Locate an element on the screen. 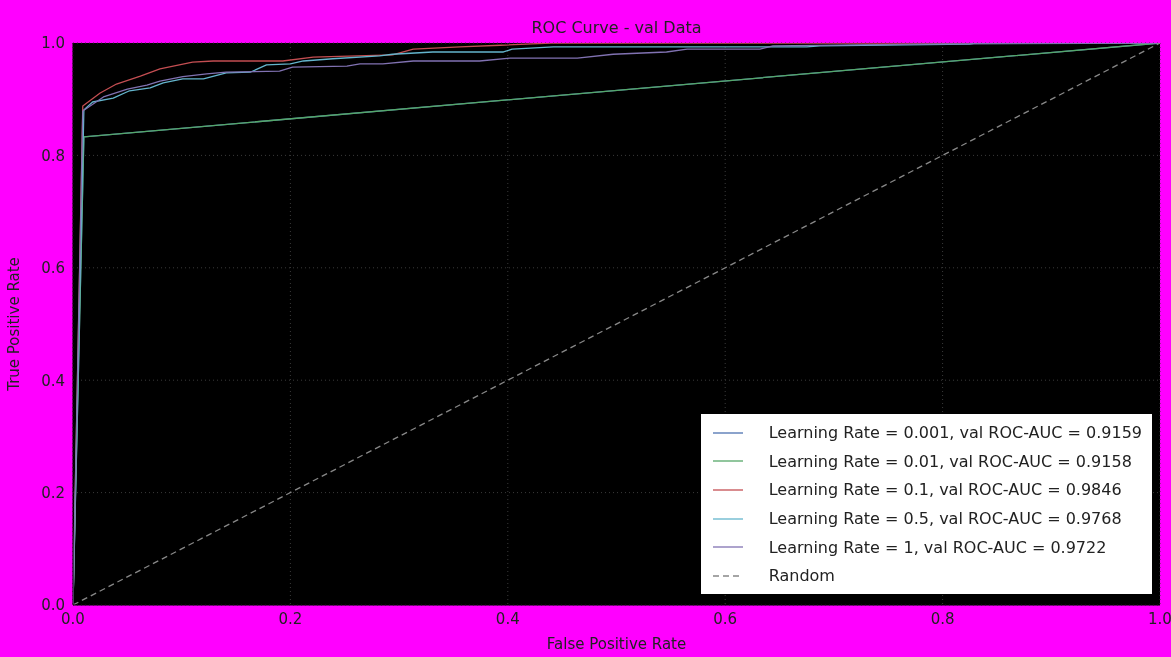 The width and height of the screenshot is (1171, 657). y-axis-title: True Positive Rate is located at coordinates (14, 324).